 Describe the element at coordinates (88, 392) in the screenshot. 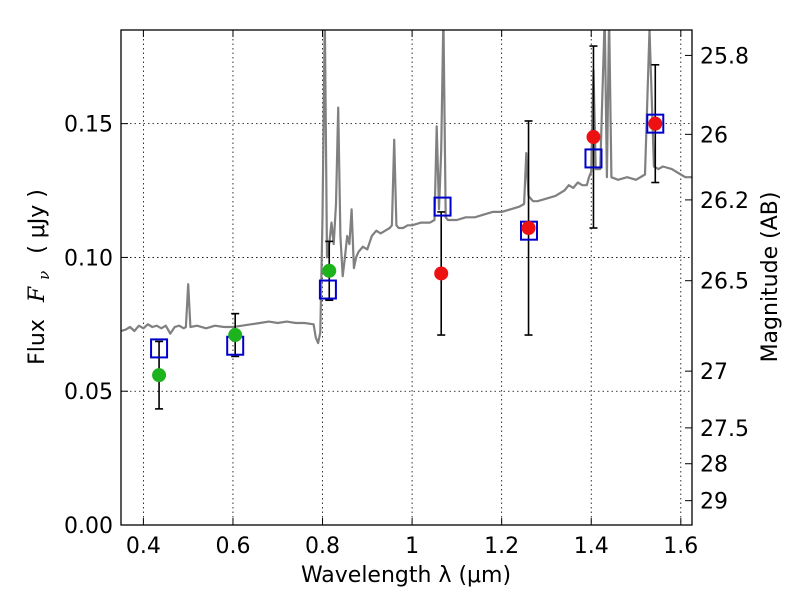

I see `y-tick-label: 0.05` at that location.